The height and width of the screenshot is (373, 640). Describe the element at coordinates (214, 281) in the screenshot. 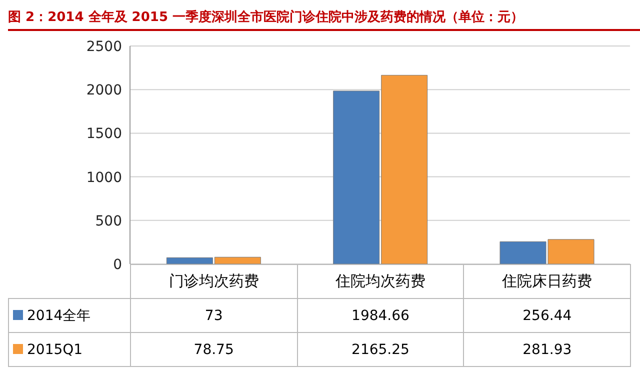

I see `x-tick-label: 门诊均次药费` at that location.